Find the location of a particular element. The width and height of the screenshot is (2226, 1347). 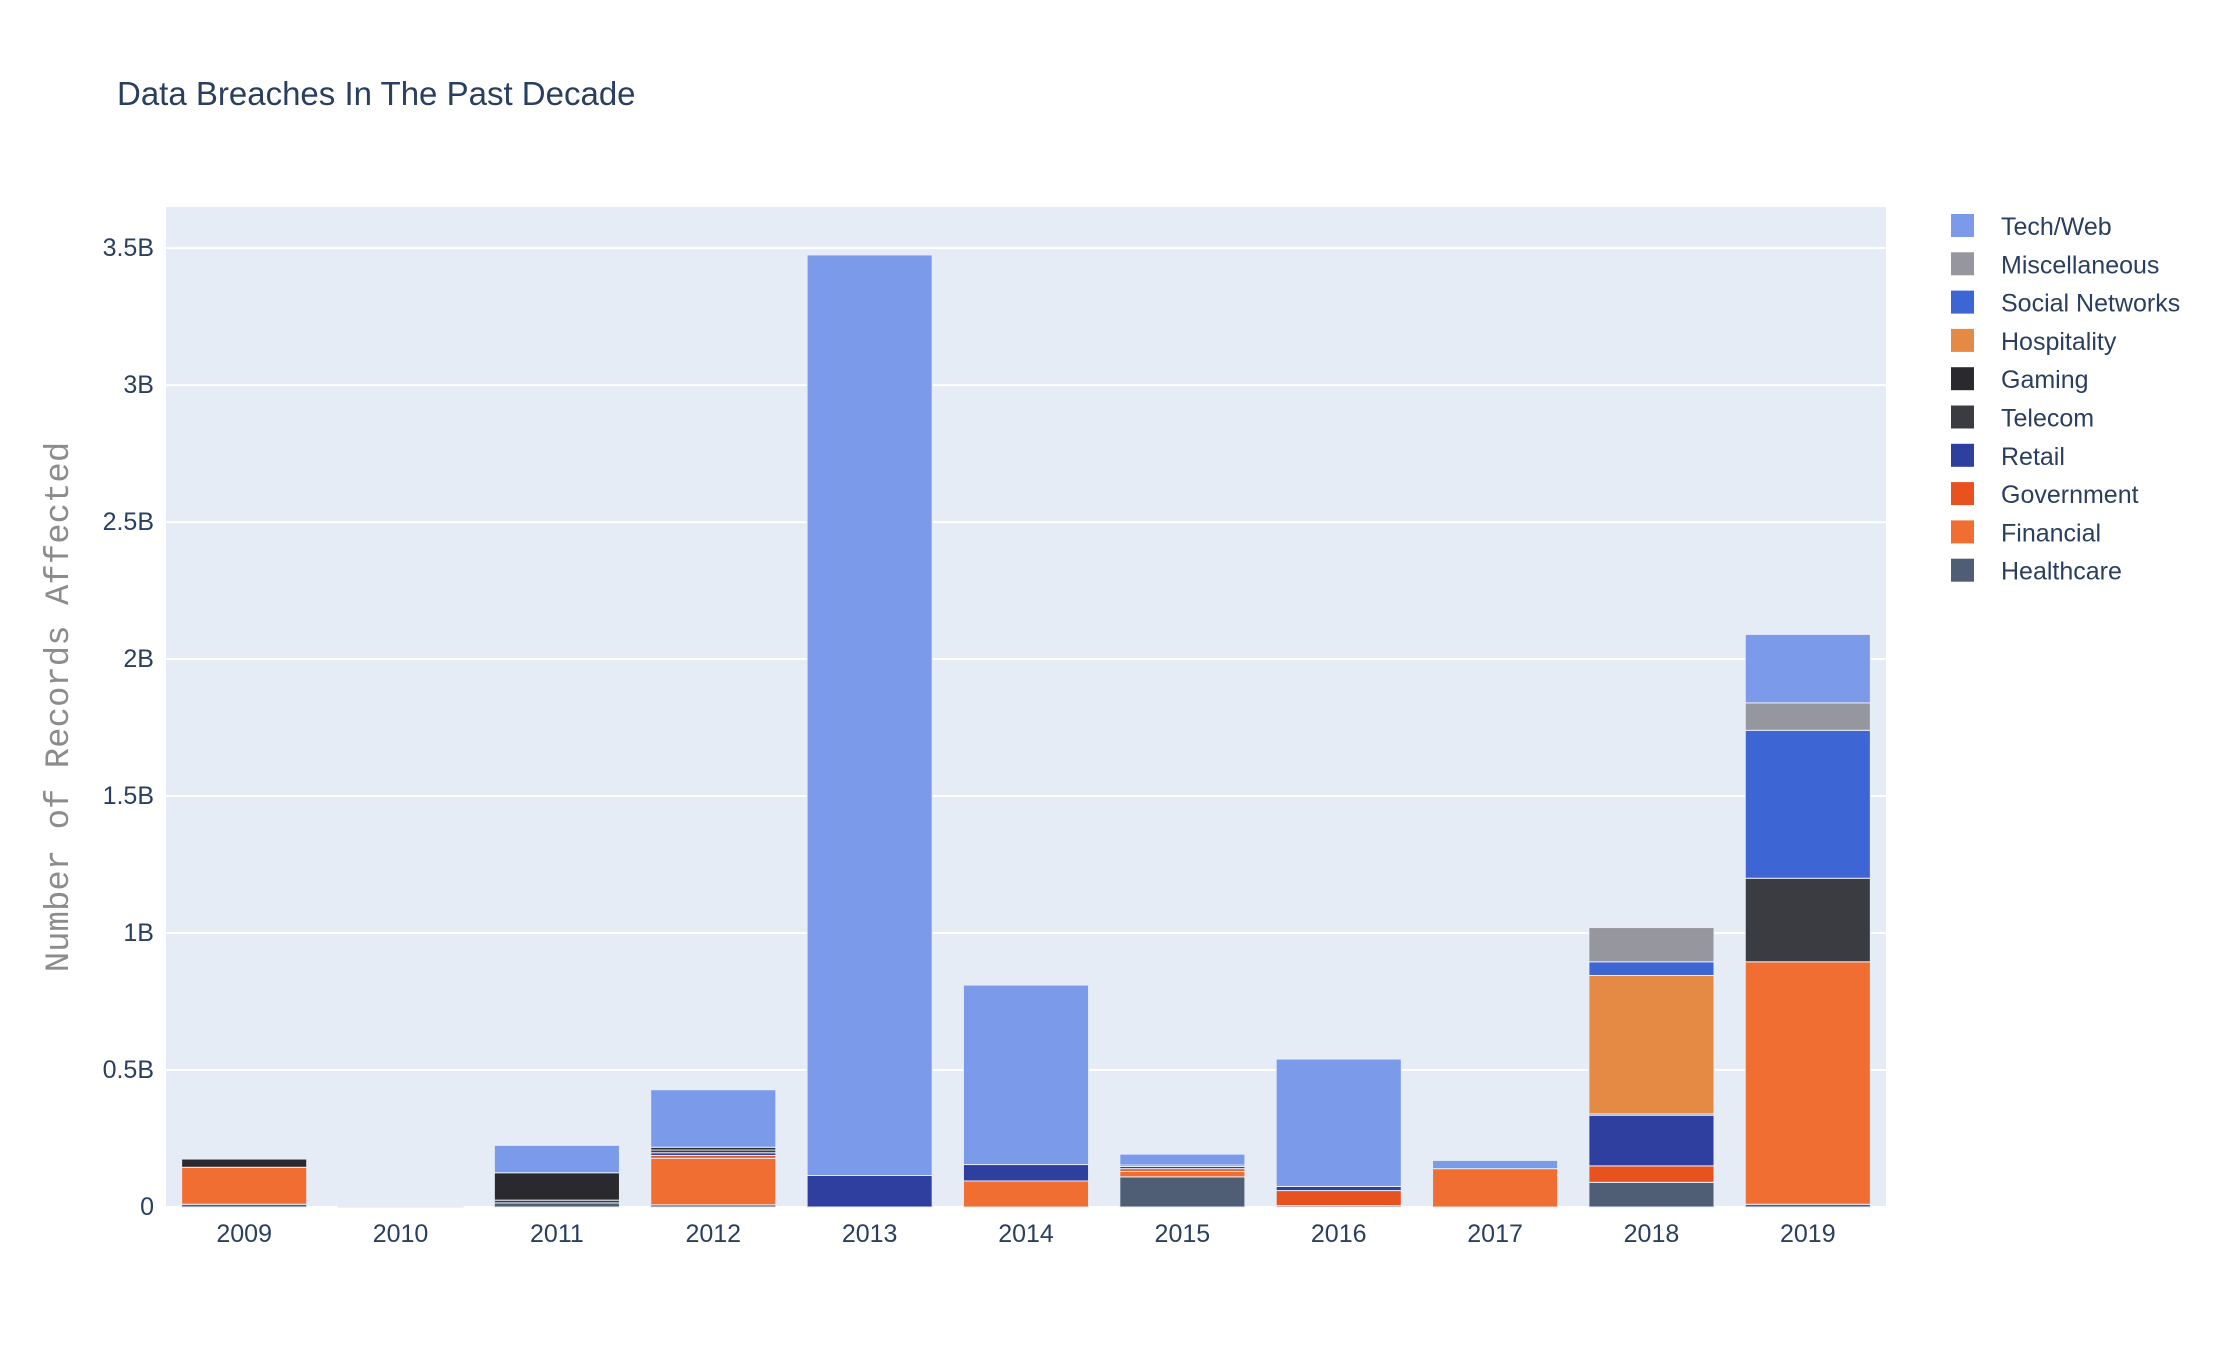

legend-item: Telecom is located at coordinates (2022, 419).